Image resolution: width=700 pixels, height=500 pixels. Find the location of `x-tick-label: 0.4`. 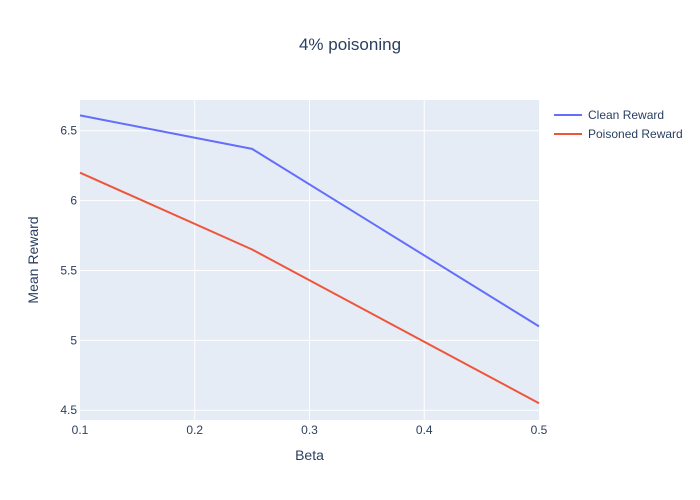

x-tick-label: 0.4 is located at coordinates (424, 430).